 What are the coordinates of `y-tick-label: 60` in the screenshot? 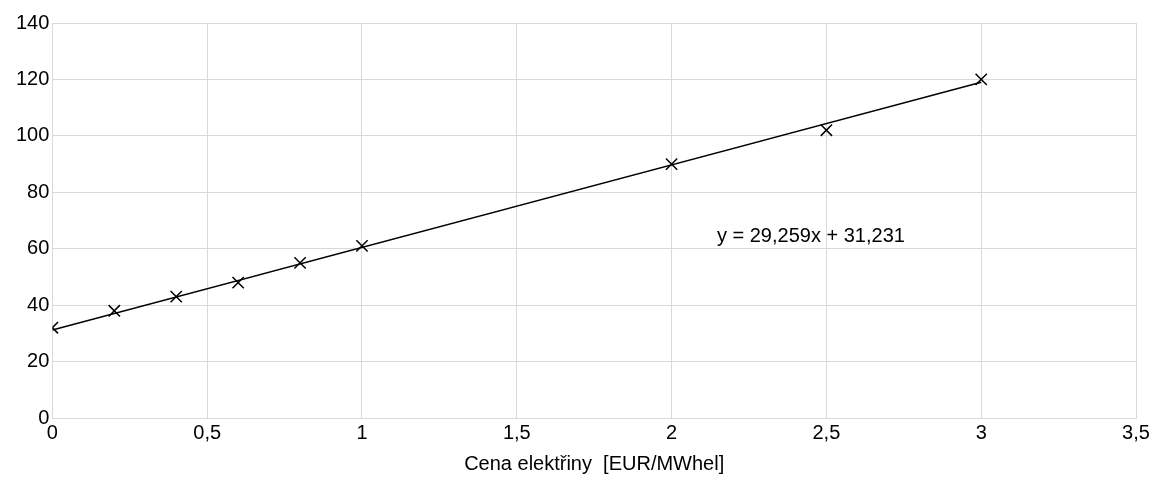 It's located at (38, 247).